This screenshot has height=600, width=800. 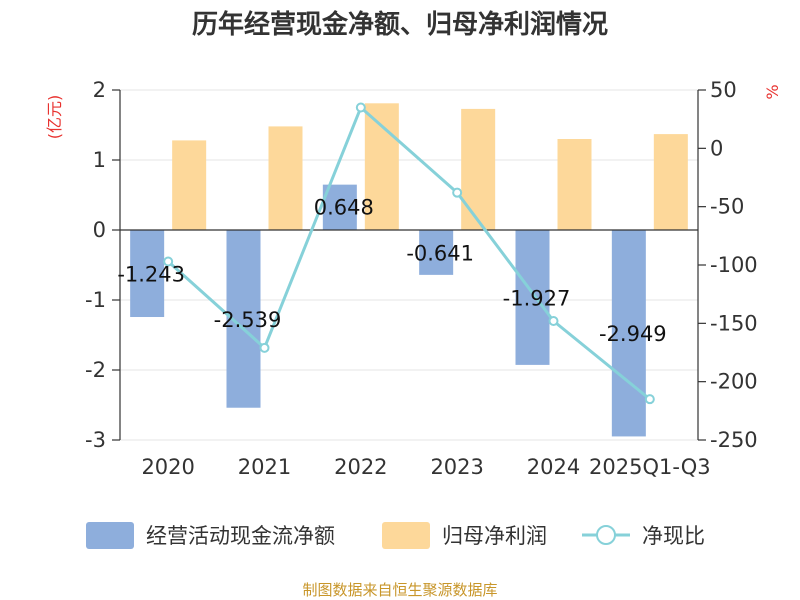 What do you see at coordinates (537, 298) in the screenshot?
I see `data-label: -1.927` at bounding box center [537, 298].